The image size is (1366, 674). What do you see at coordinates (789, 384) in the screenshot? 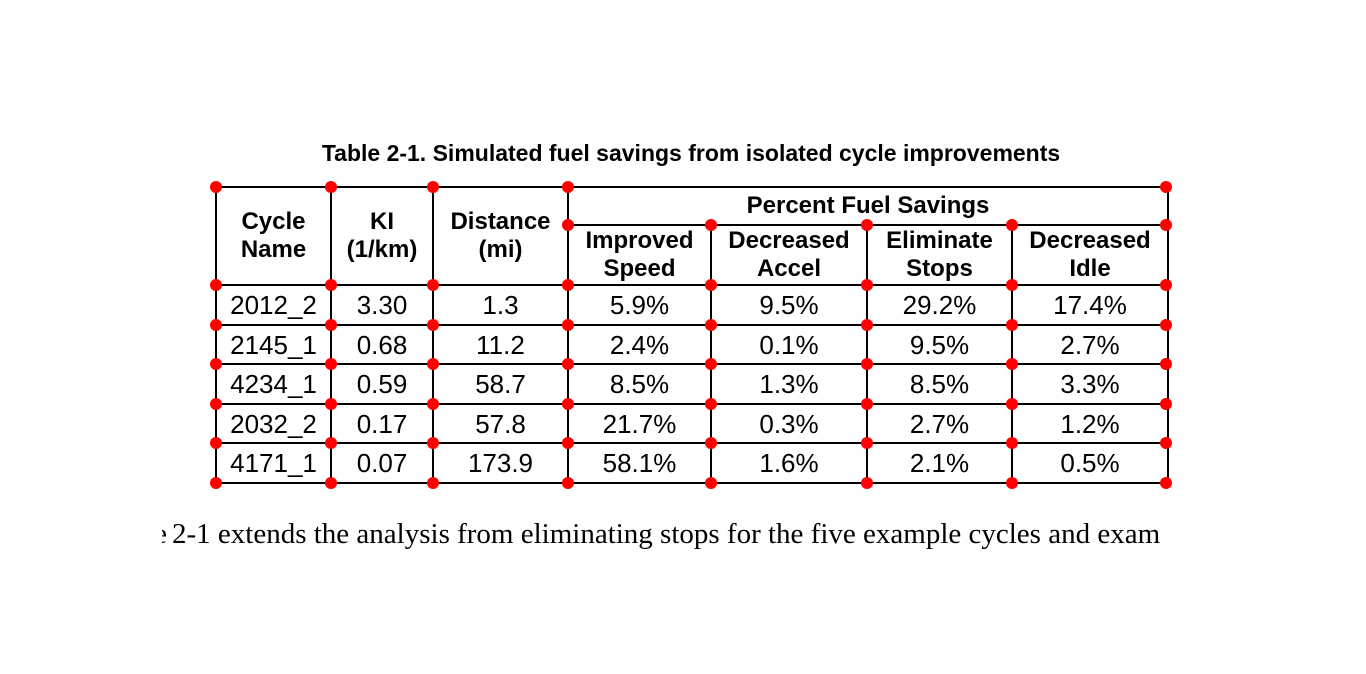
I see `cell-decreased-accel: 1.3%` at bounding box center [789, 384].